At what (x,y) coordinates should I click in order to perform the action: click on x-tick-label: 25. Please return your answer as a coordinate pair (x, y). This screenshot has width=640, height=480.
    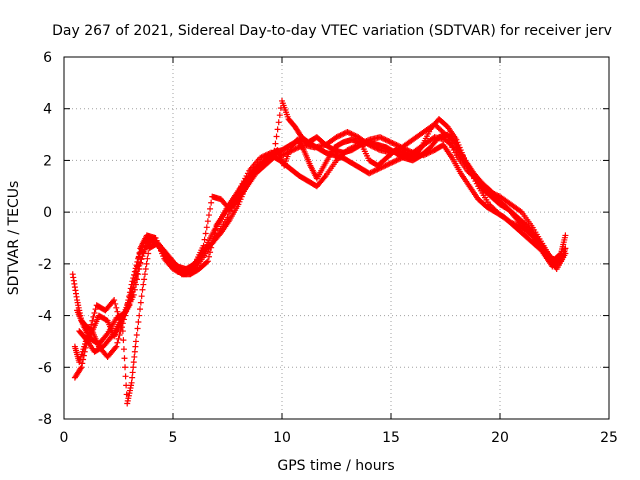
    Looking at the image, I should click on (609, 438).